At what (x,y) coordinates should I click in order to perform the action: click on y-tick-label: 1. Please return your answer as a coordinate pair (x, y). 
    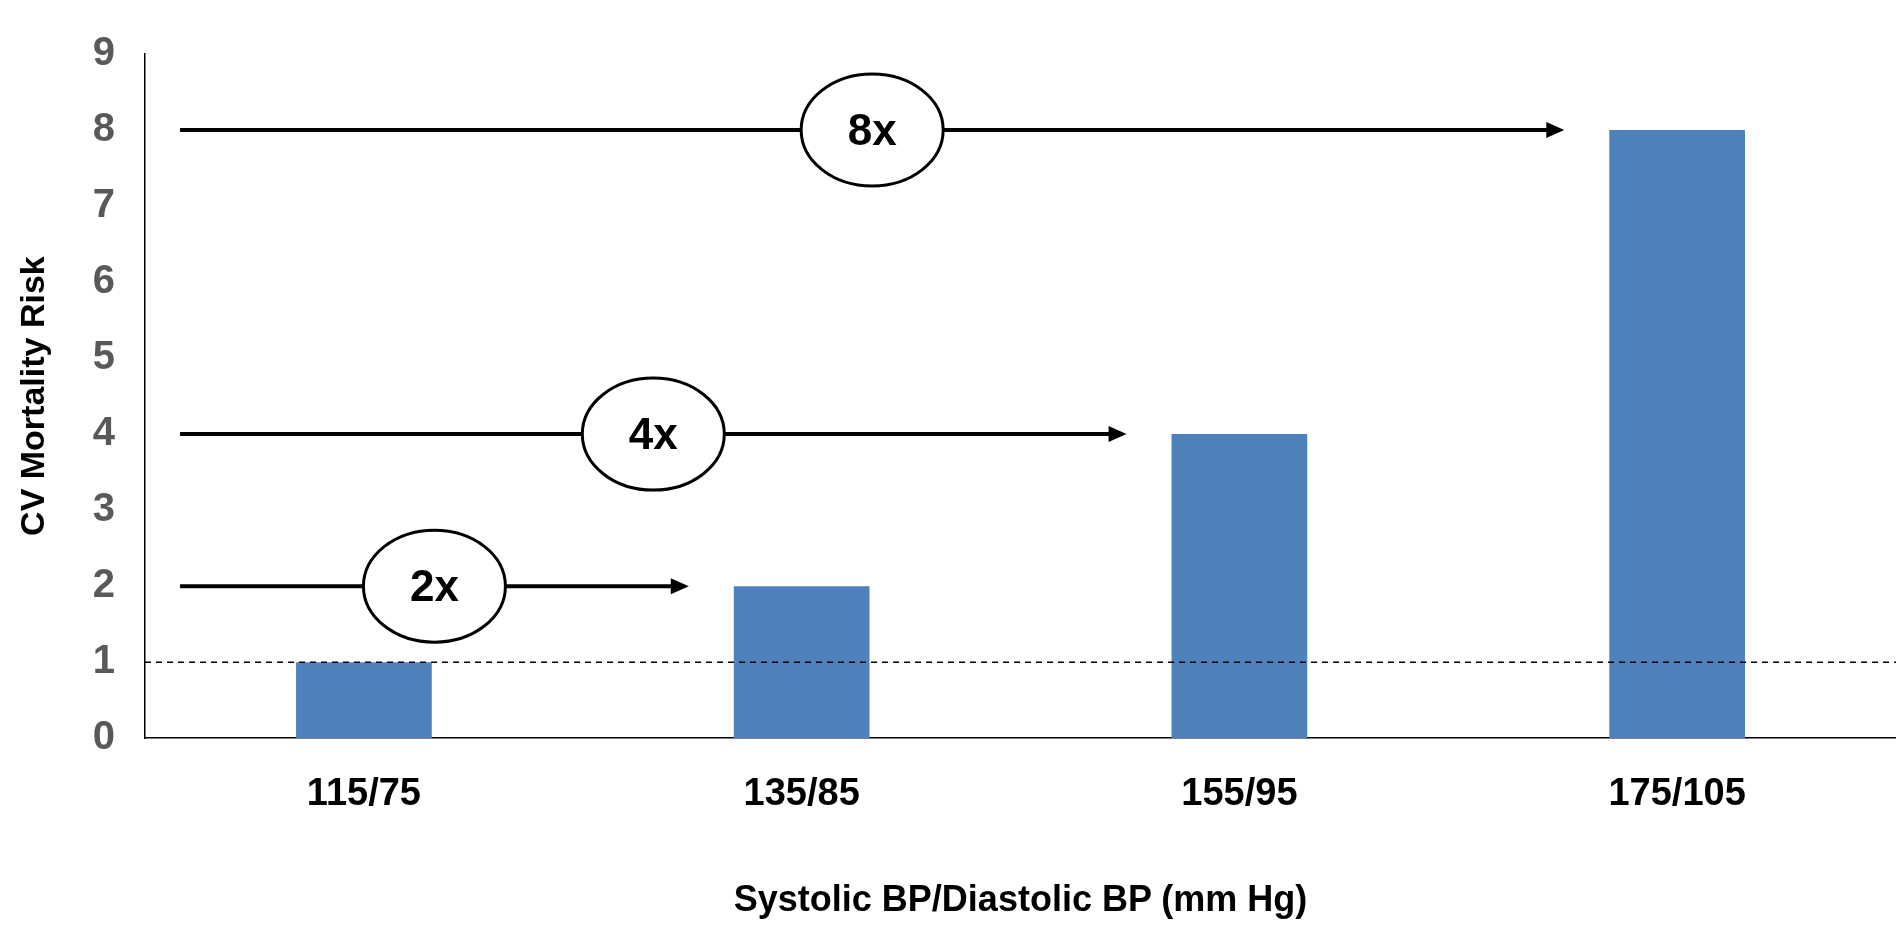
    Looking at the image, I should click on (104, 659).